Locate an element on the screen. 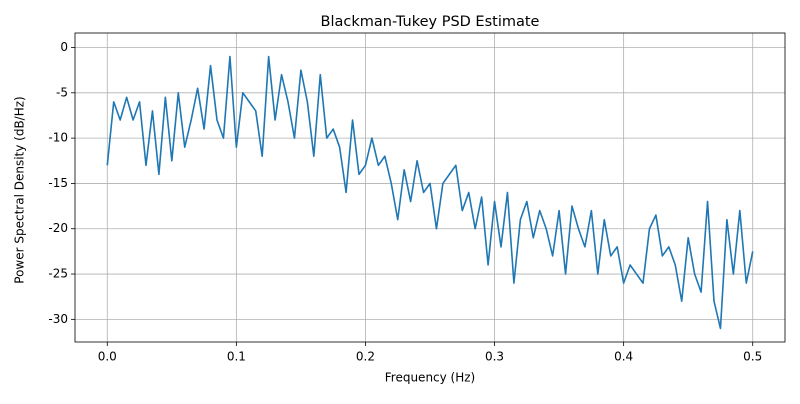  y-tick-label: -5 is located at coordinates (62, 92).